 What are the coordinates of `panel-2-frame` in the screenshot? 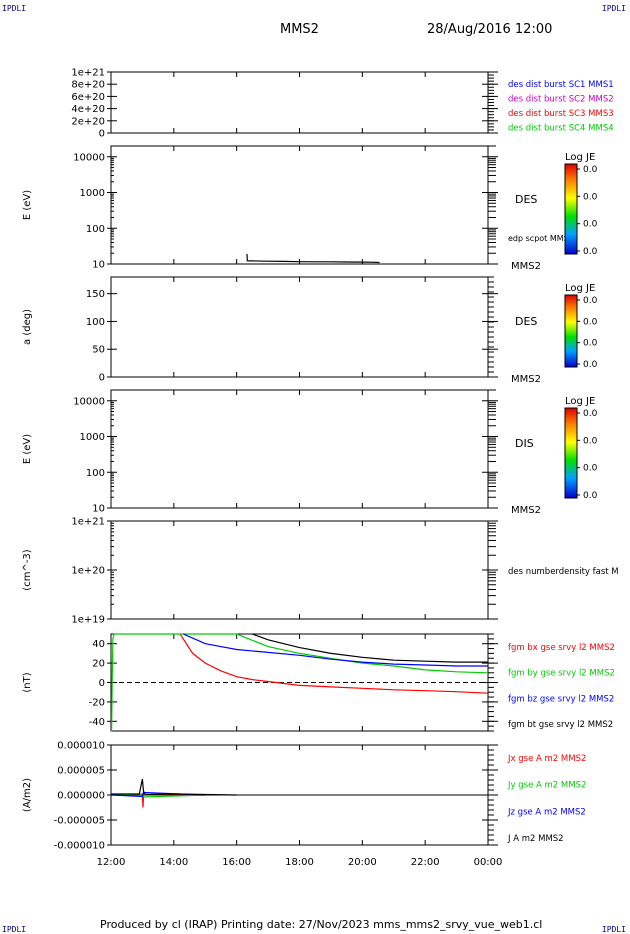 It's located at (299, 205).